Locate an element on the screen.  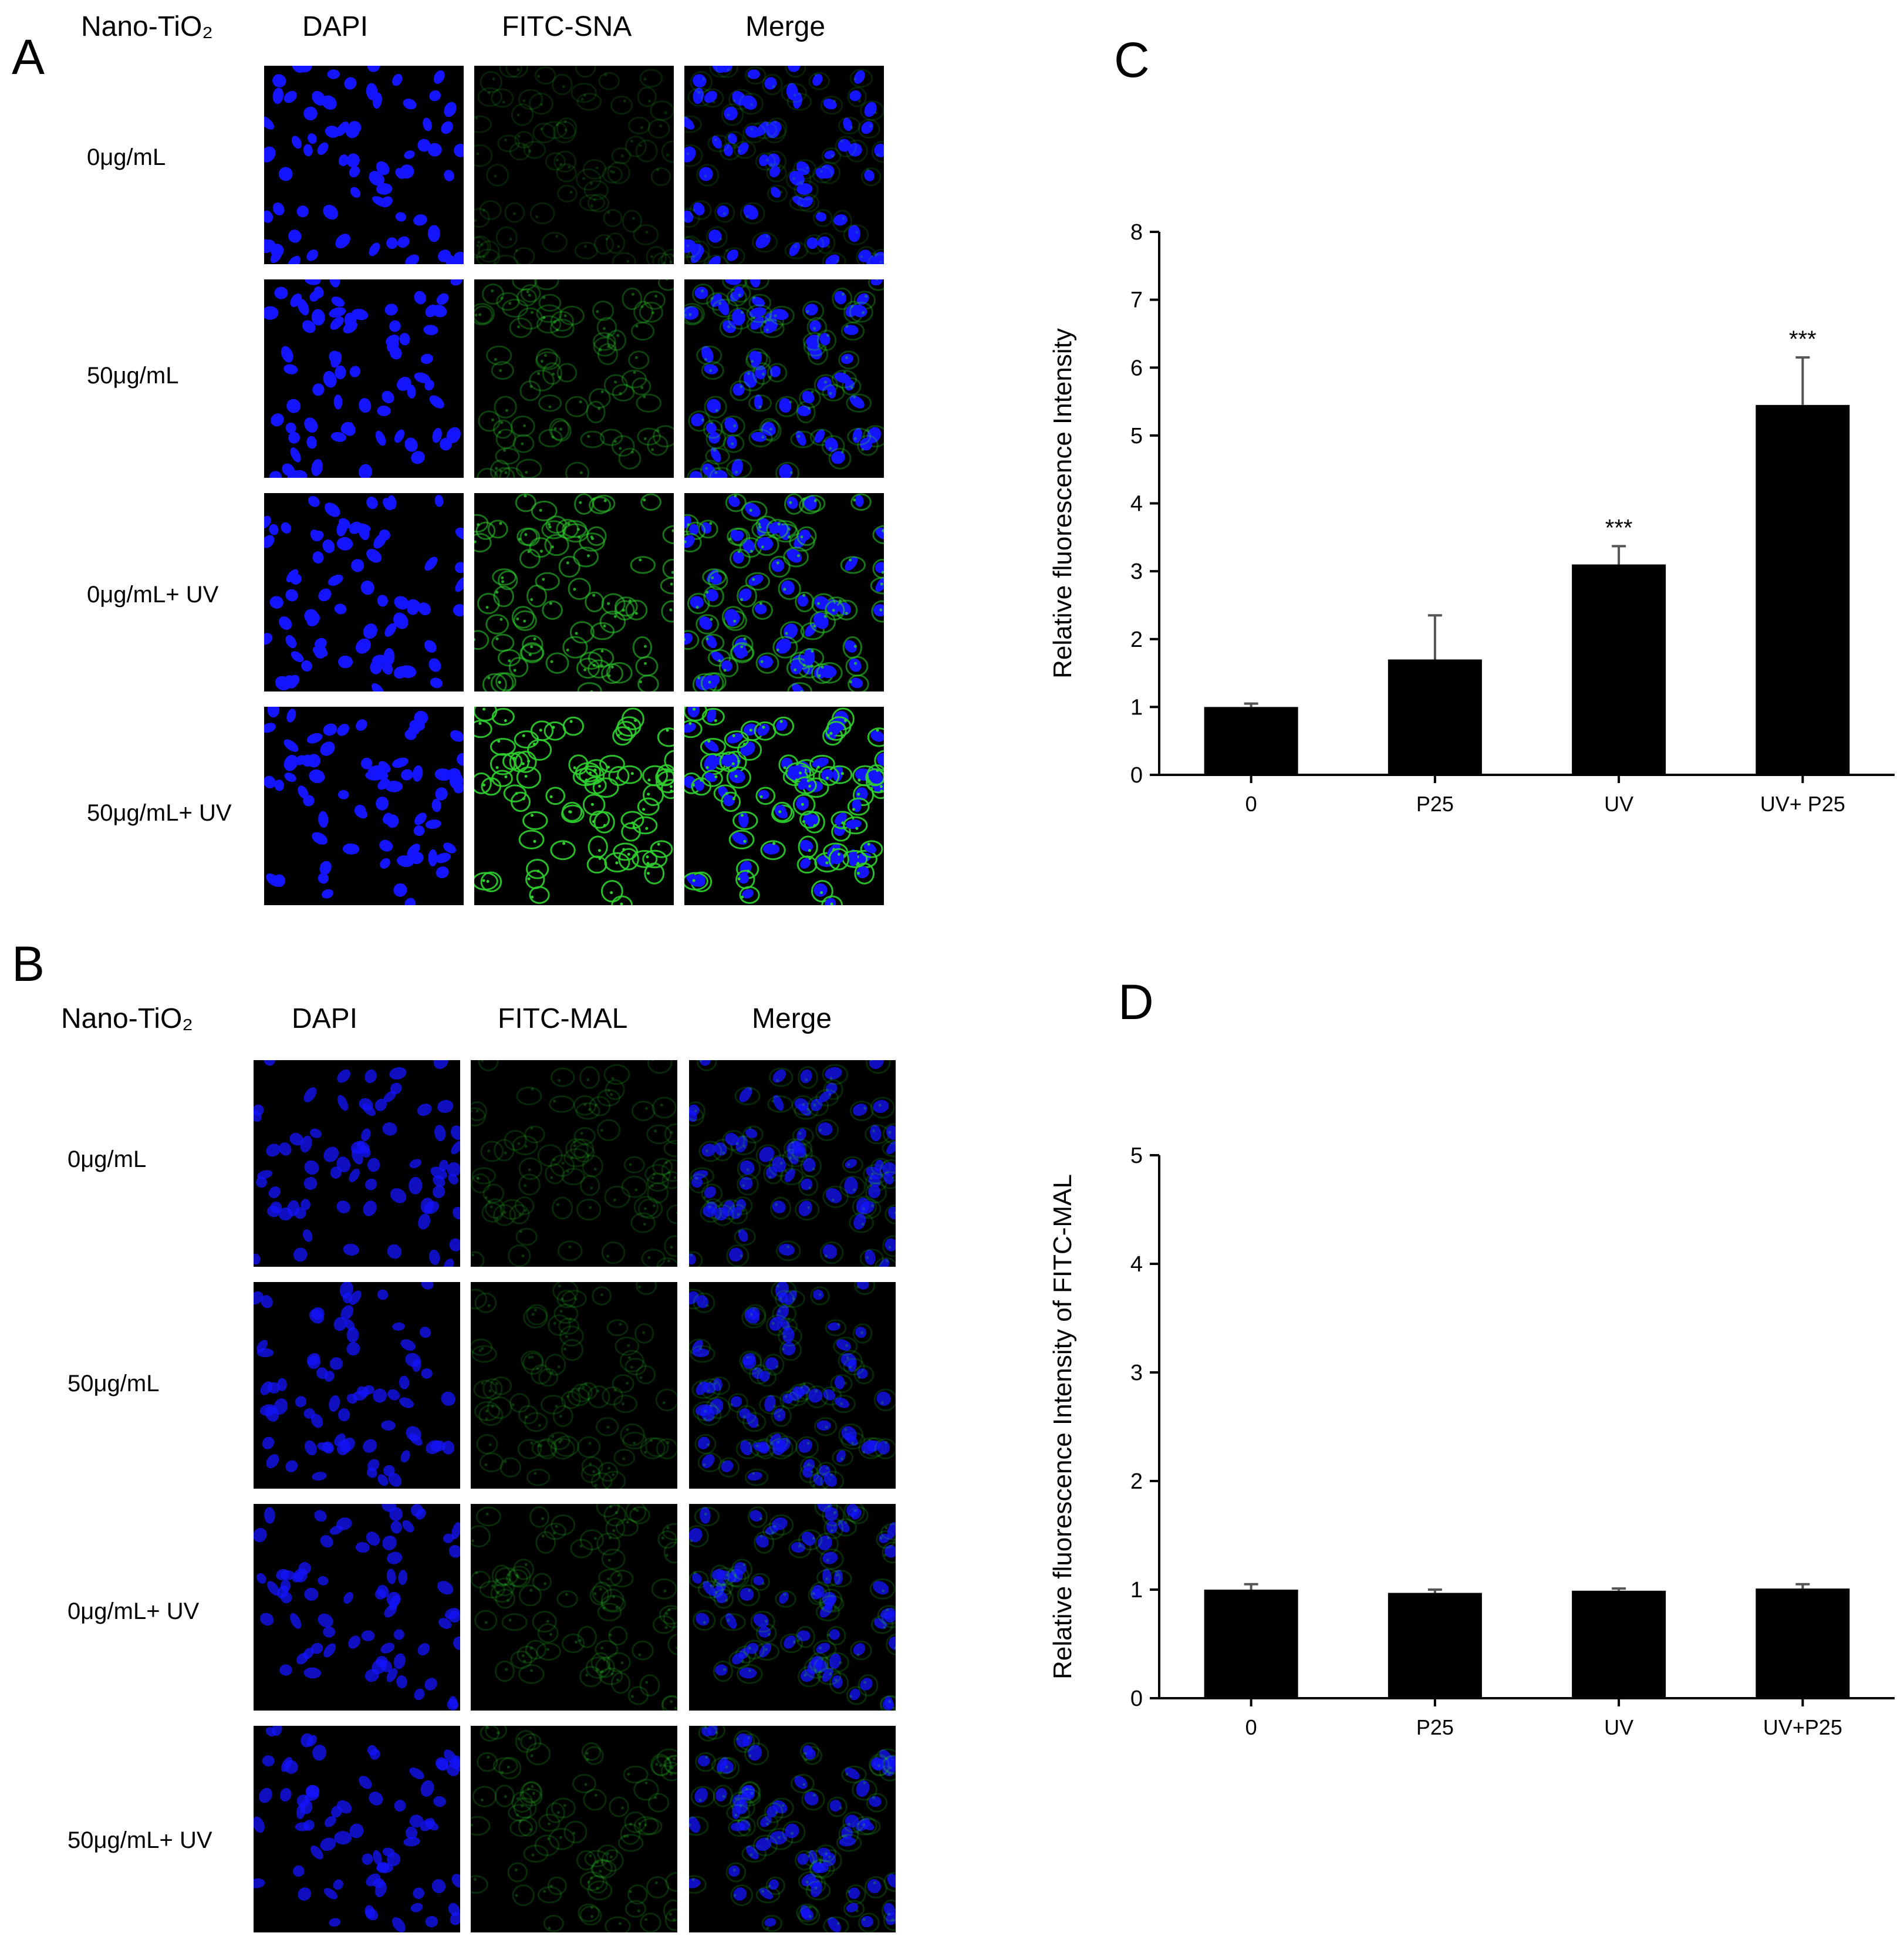
panel-b-row-label: 50μg/mL is located at coordinates (113, 1383).